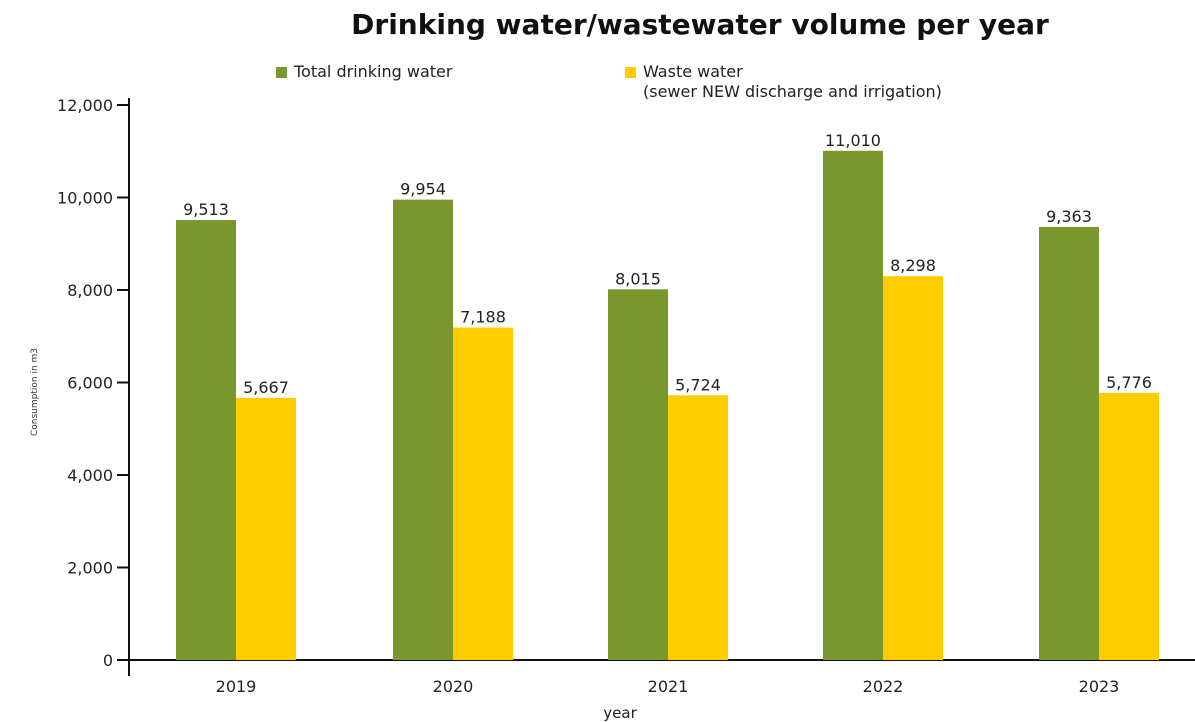 Image resolution: width=1195 pixels, height=722 pixels. What do you see at coordinates (90, 475) in the screenshot?
I see `y-tick-label: 4,000` at bounding box center [90, 475].